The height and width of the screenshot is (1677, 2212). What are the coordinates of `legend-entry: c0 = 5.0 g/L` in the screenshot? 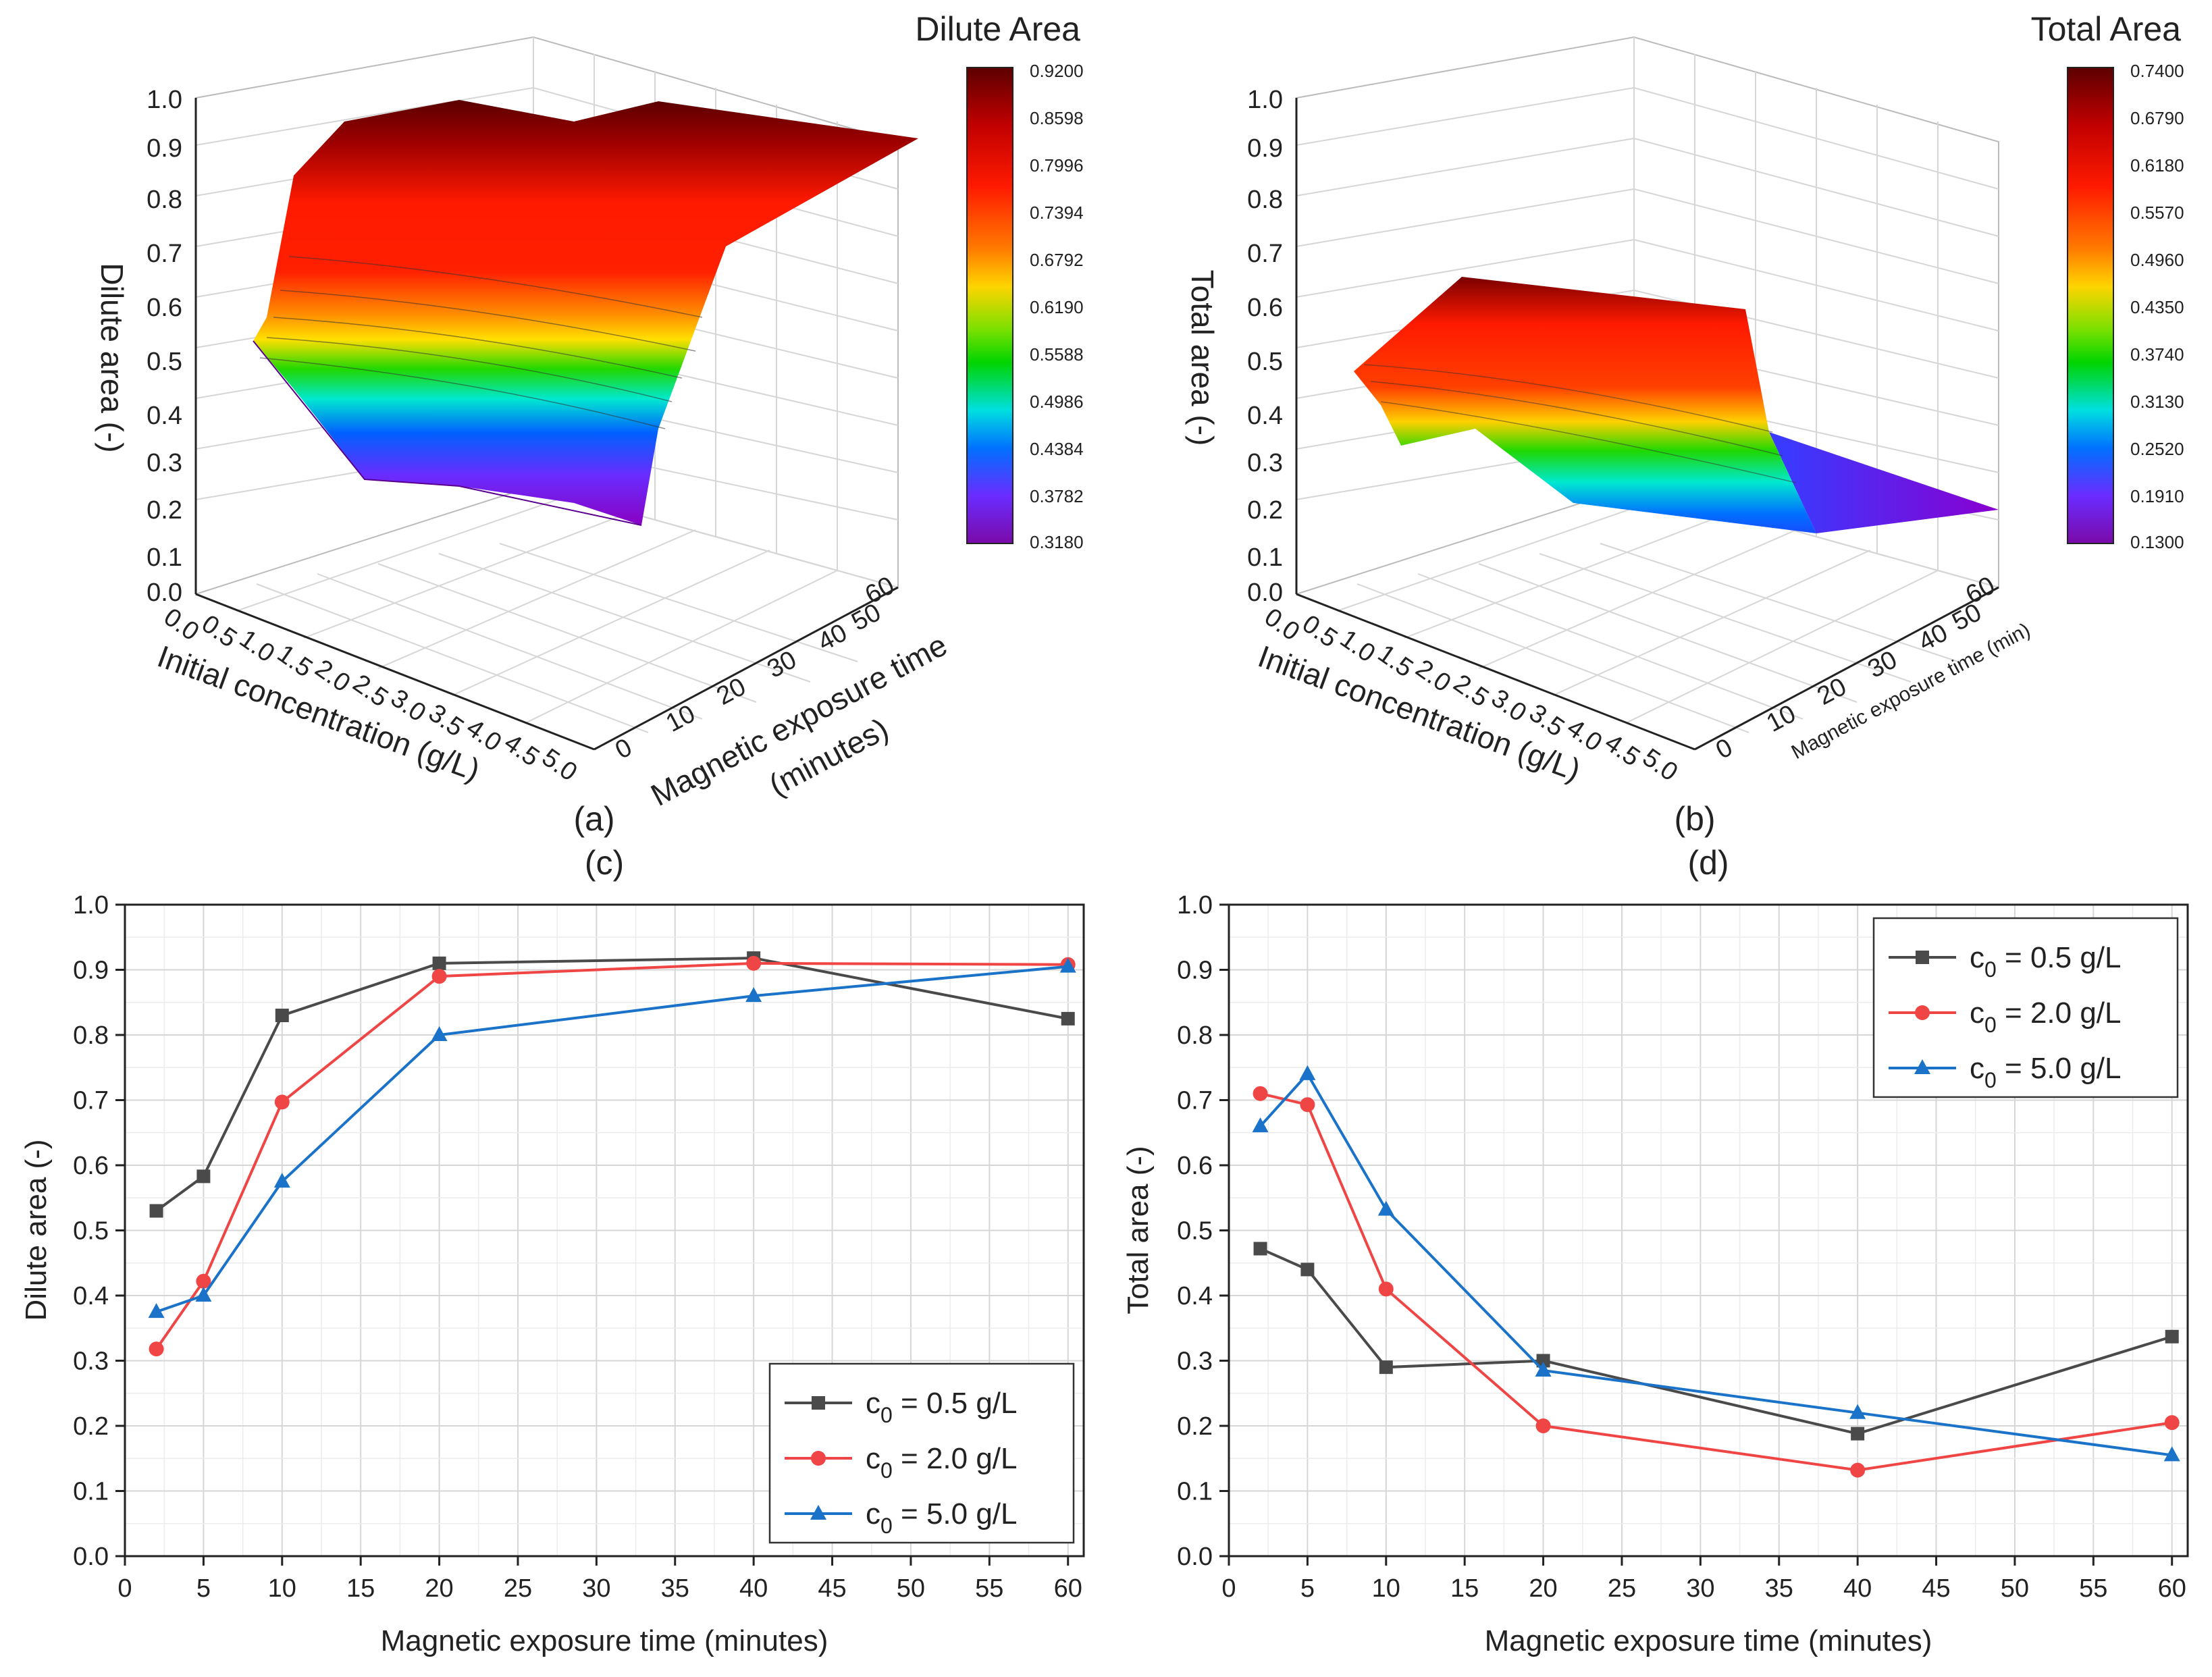 It's located at (942, 1517).